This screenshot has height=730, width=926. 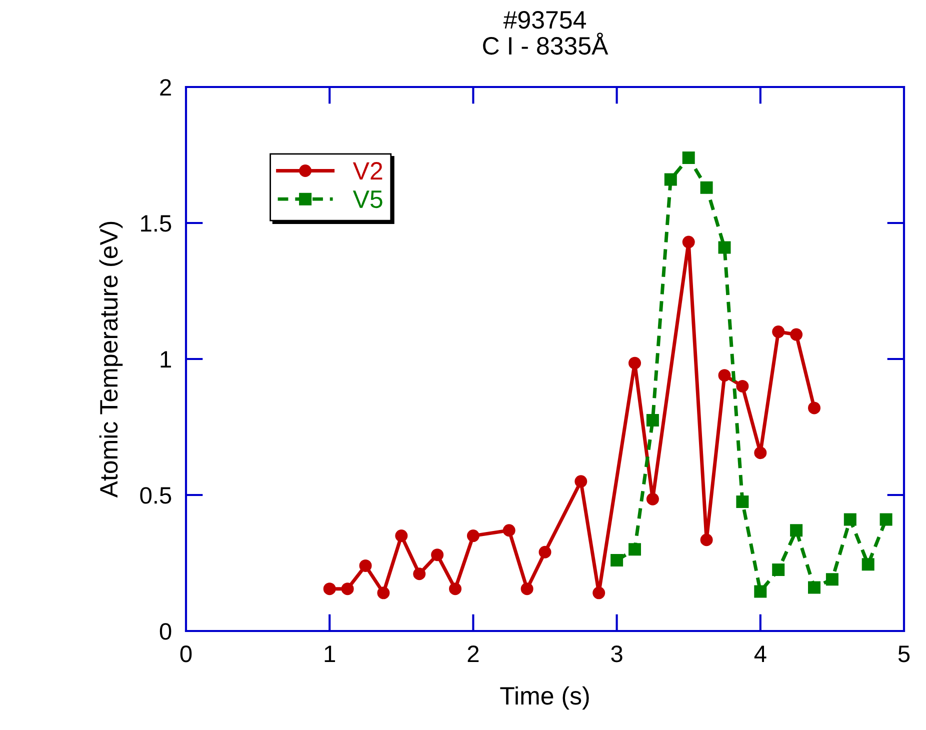 I want to click on y-tick-label: 0, so click(x=166, y=631).